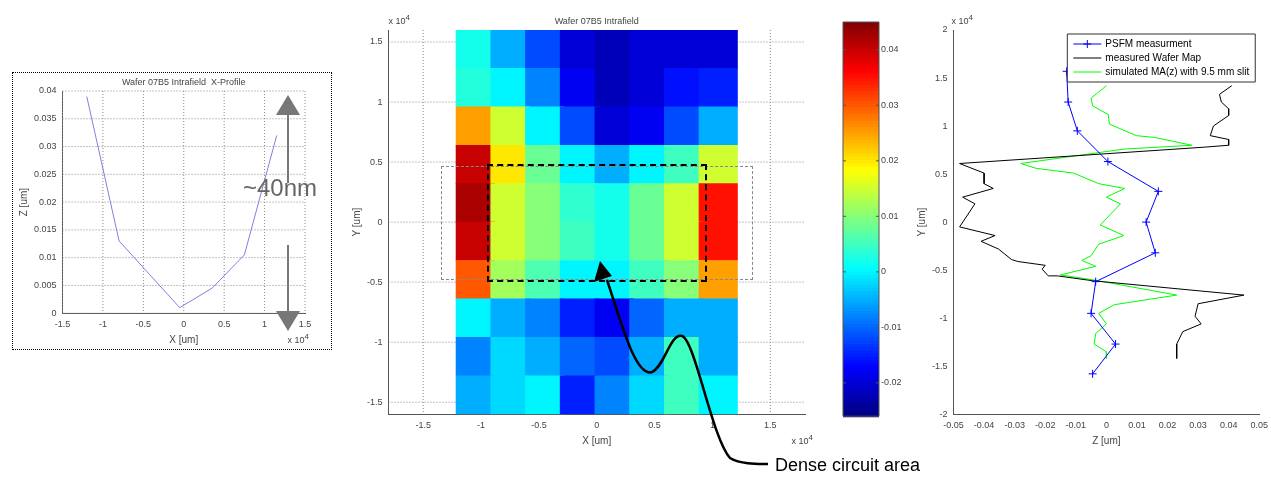 Image resolution: width=1271 pixels, height=481 pixels. Describe the element at coordinates (943, 413) in the screenshot. I see `y-tick-label: -2` at that location.